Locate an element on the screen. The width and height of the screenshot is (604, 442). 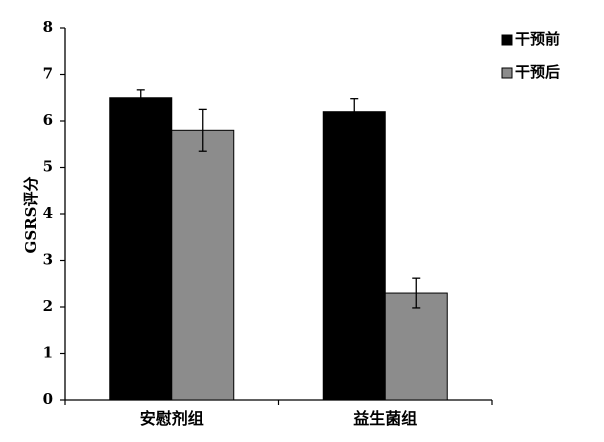
x-category-label: 安慰剂组 is located at coordinates (172, 418).